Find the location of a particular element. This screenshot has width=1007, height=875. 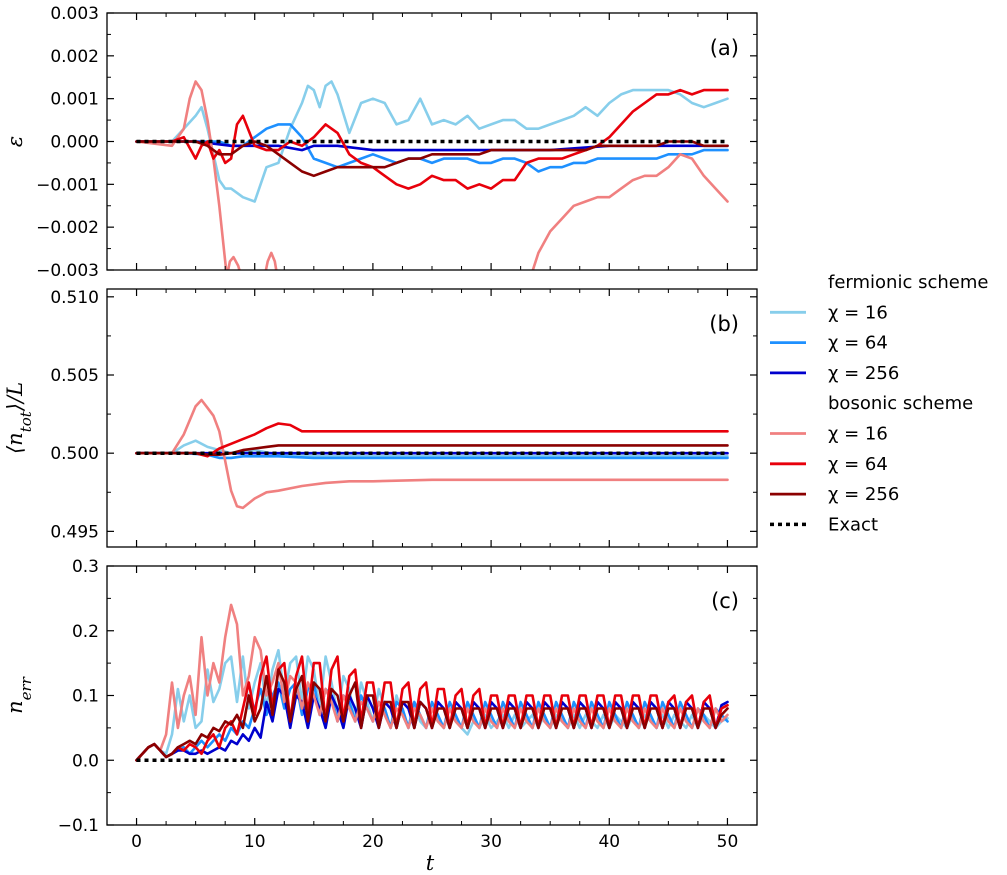

y-axis-label: nerr is located at coordinates (19, 695).